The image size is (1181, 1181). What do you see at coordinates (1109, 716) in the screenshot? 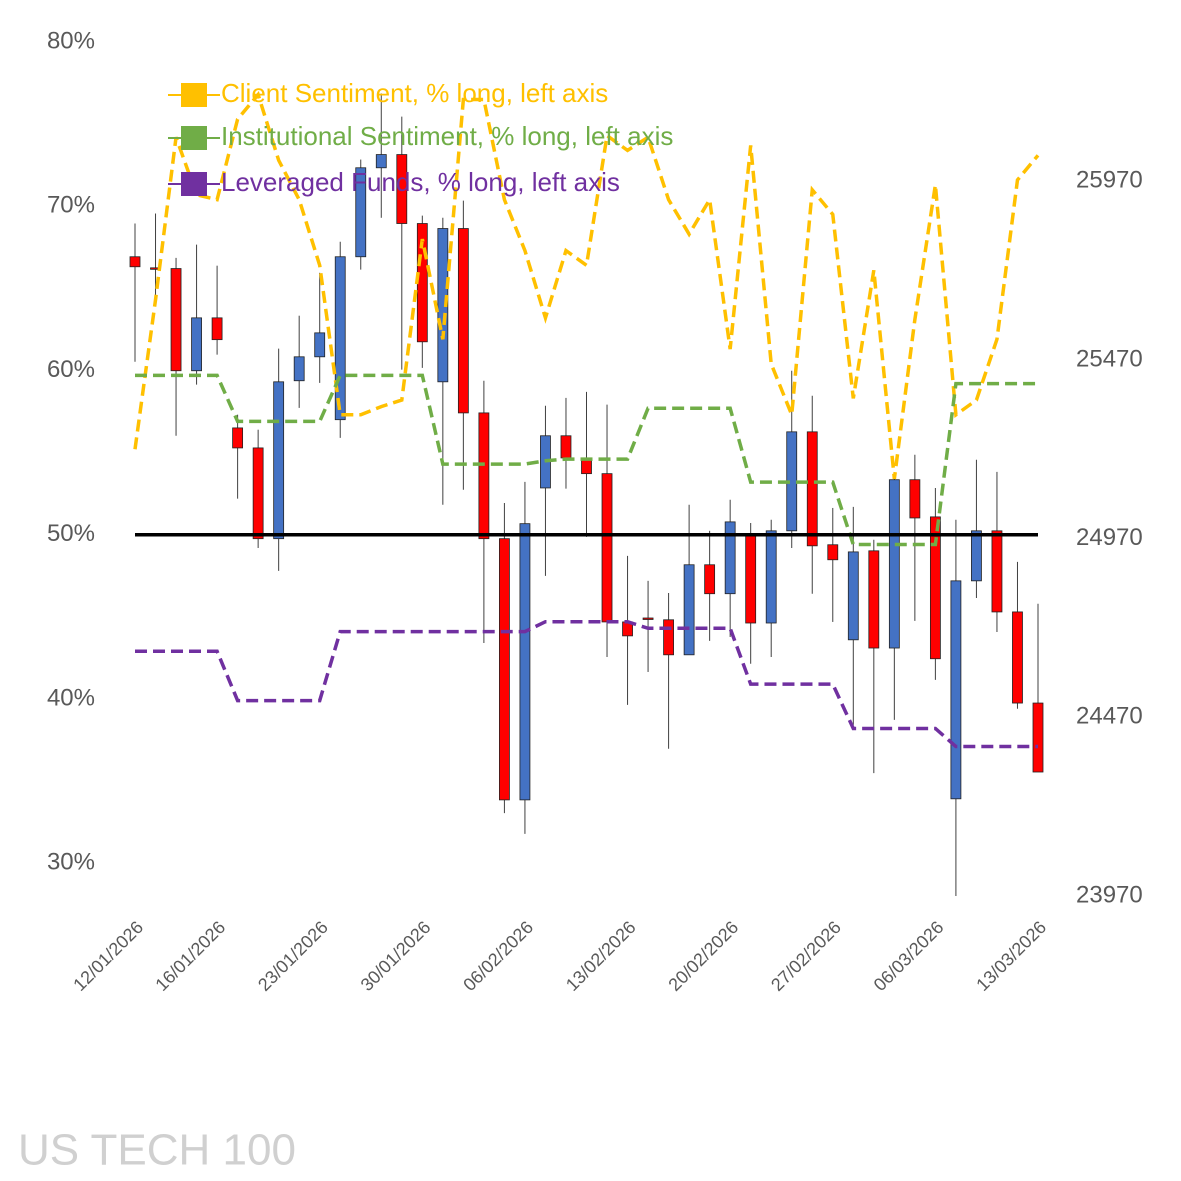
I see `y2-tick-label: 24470` at bounding box center [1109, 716].